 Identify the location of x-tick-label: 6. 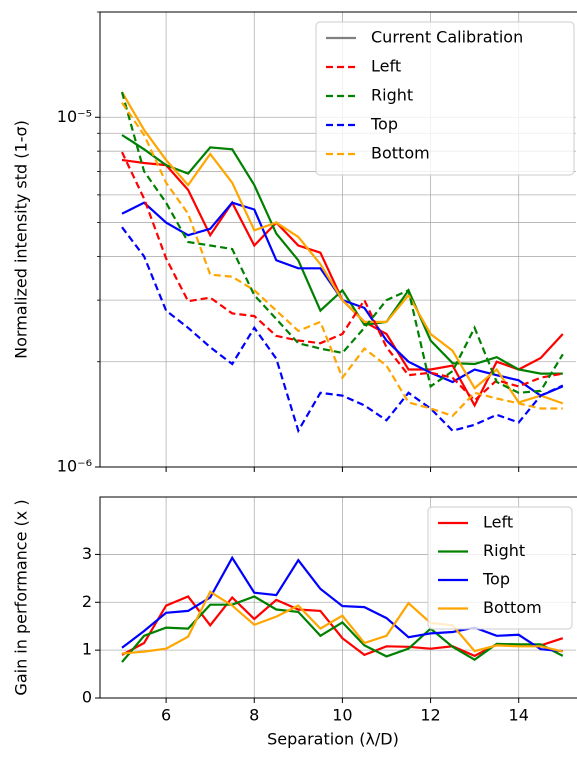
(166, 715).